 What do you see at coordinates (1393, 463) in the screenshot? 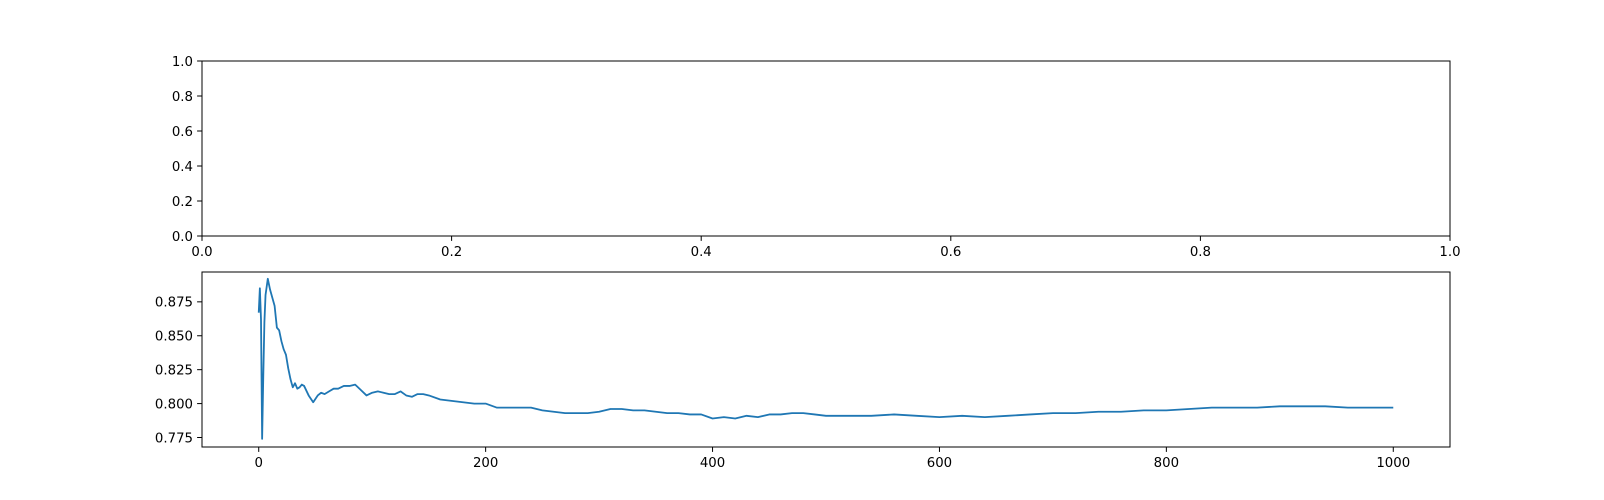
I see `x-tick-label: 1000` at bounding box center [1393, 463].